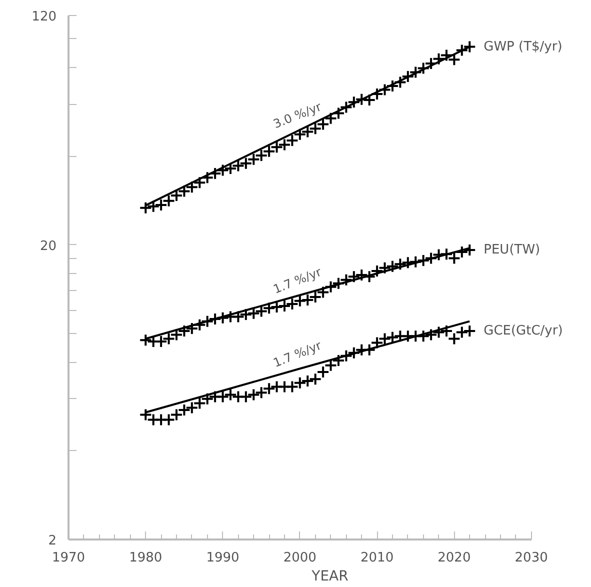  Describe the element at coordinates (48, 246) in the screenshot. I see `y-tick-label: 20` at that location.